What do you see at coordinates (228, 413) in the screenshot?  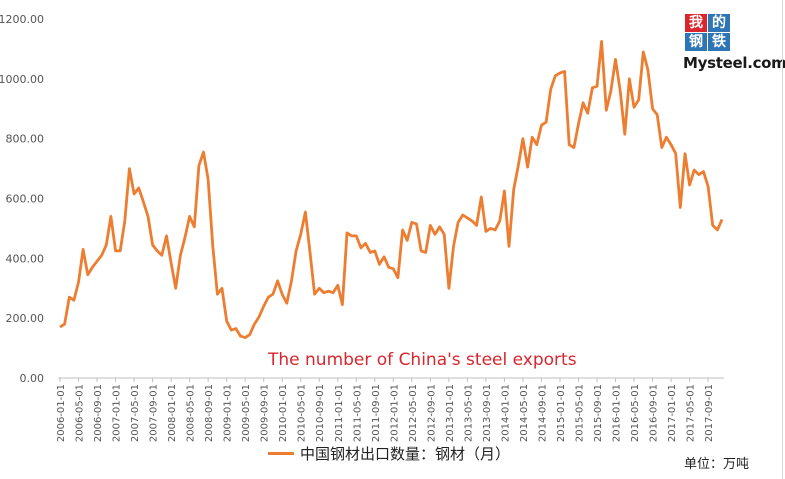 I see `x-tick-label: 2009-01-01` at bounding box center [228, 413].